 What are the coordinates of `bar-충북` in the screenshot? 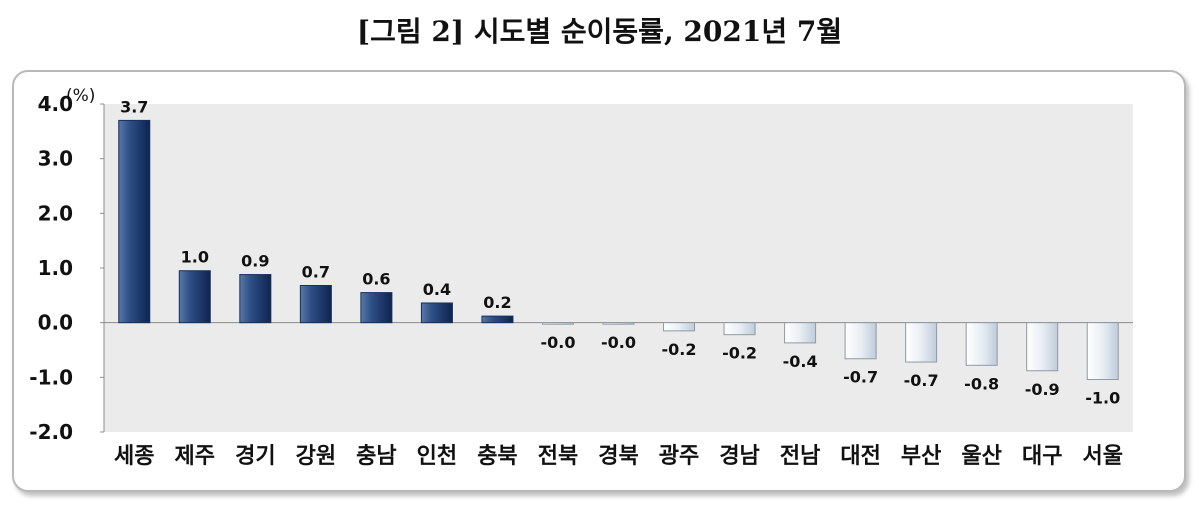 It's located at (497, 319).